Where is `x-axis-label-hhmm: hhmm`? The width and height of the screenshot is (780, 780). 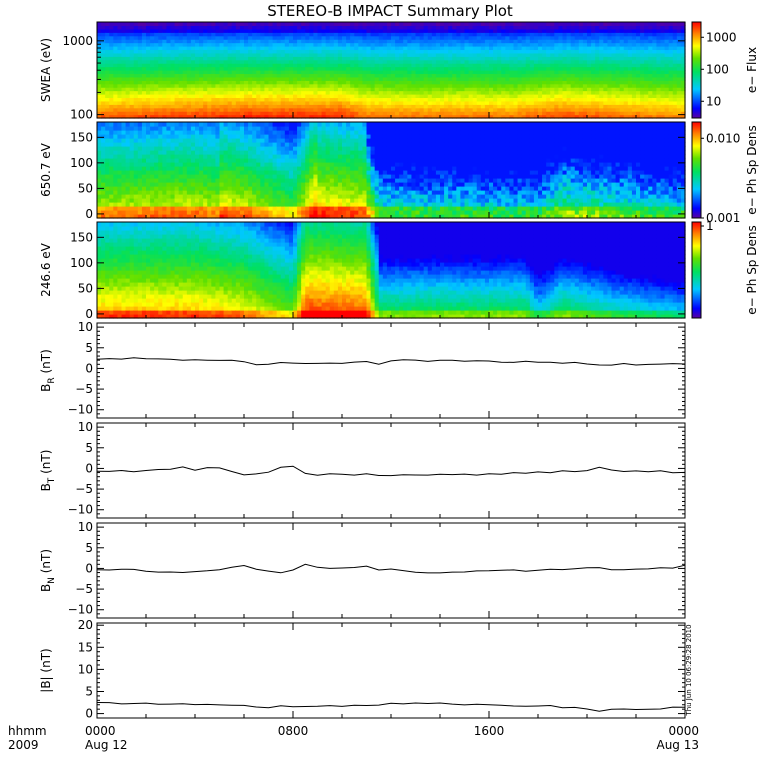 x-axis-label-hhmm: hhmm is located at coordinates (27, 731).